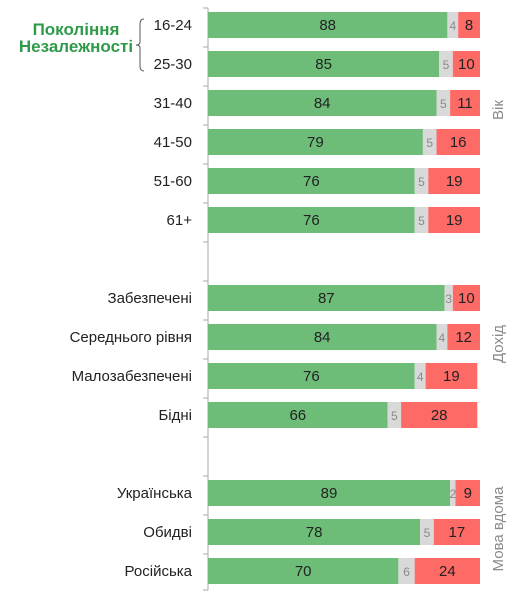 The height and width of the screenshot is (600, 523). Describe the element at coordinates (206, 299) in the screenshot. I see `axis-layer` at that location.